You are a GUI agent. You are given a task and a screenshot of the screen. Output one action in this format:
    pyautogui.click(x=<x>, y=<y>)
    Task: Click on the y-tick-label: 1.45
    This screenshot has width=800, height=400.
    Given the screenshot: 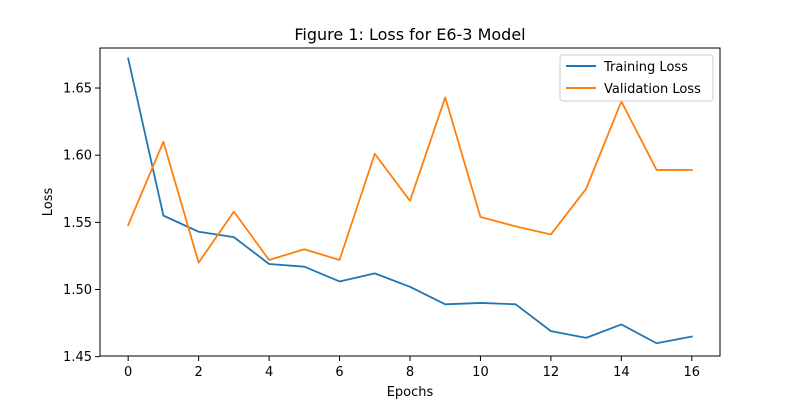 What is the action you would take?
    pyautogui.click(x=77, y=357)
    